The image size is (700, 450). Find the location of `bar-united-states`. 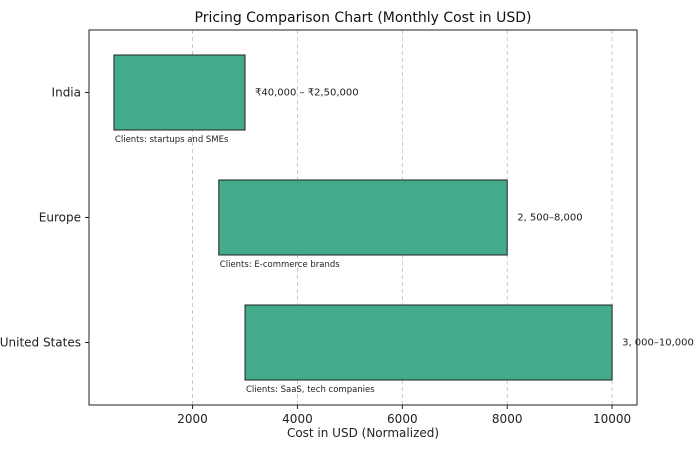

bar-united-states is located at coordinates (428, 342).